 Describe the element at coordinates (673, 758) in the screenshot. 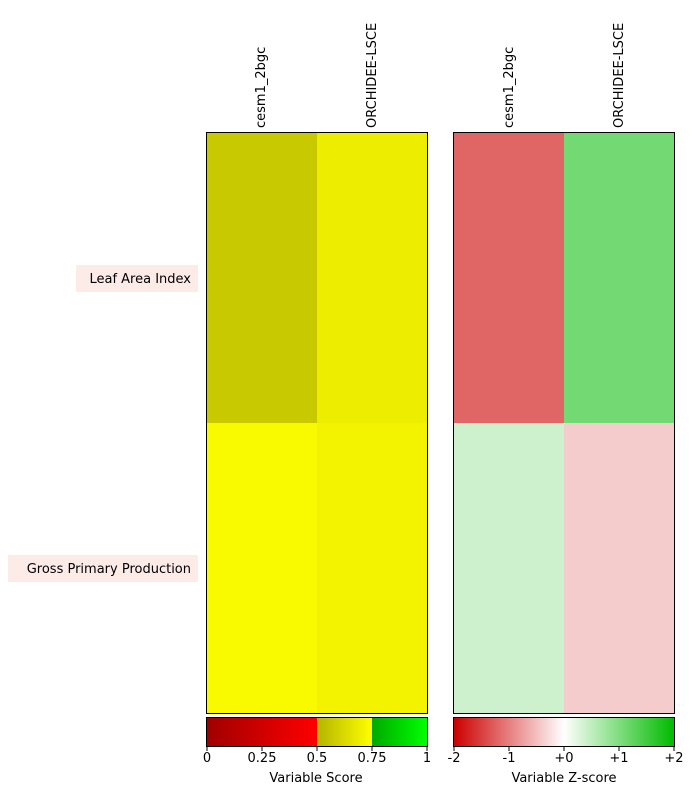

I see `zscore-colorbar-tick-label-4: +2` at that location.